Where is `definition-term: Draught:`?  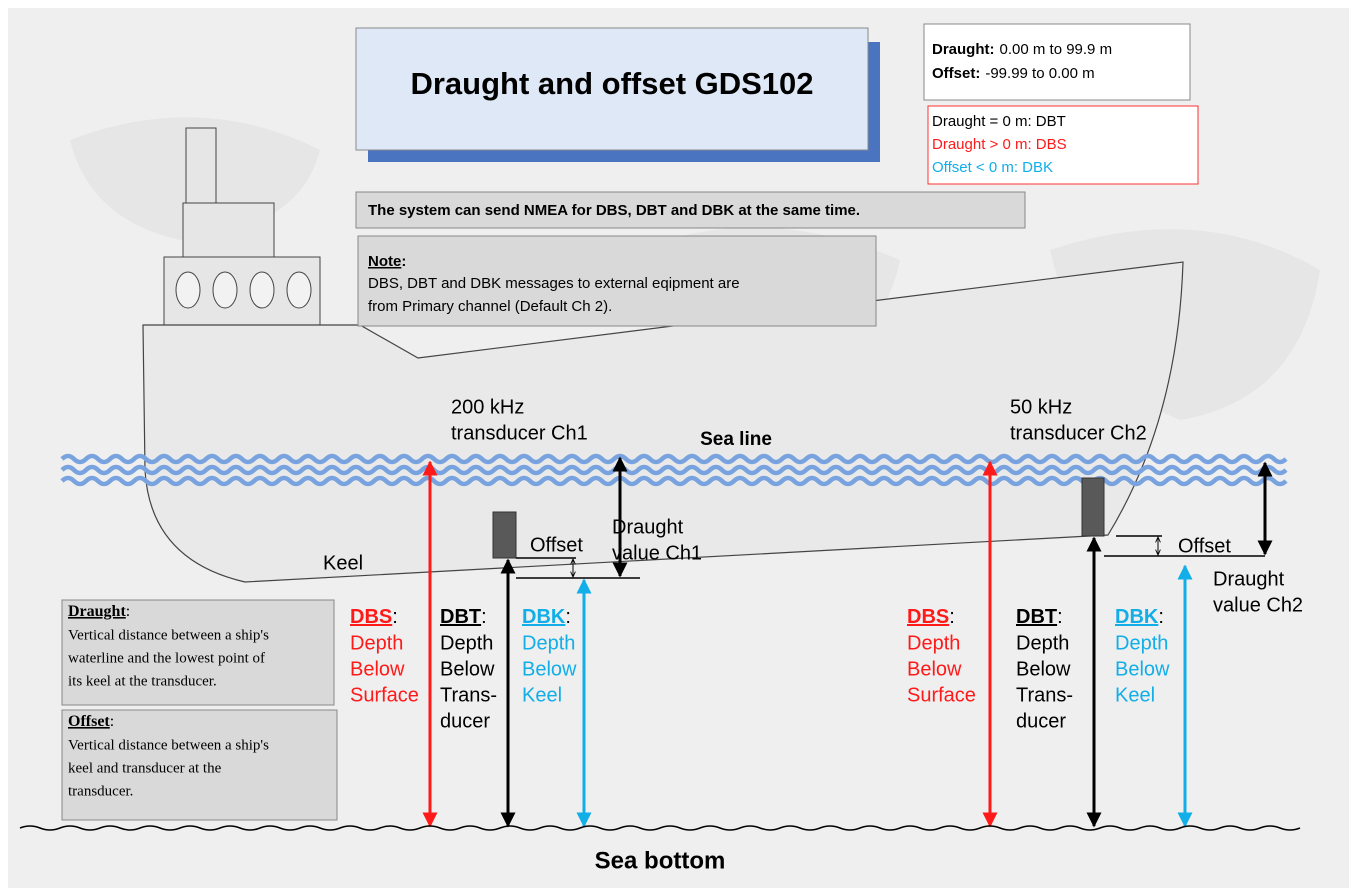 definition-term: Draught: is located at coordinates (99, 611).